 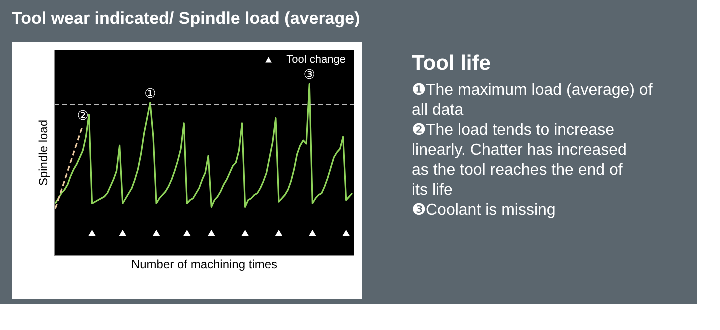 I want to click on y-axis-title: Spindle load, so click(x=43, y=153).